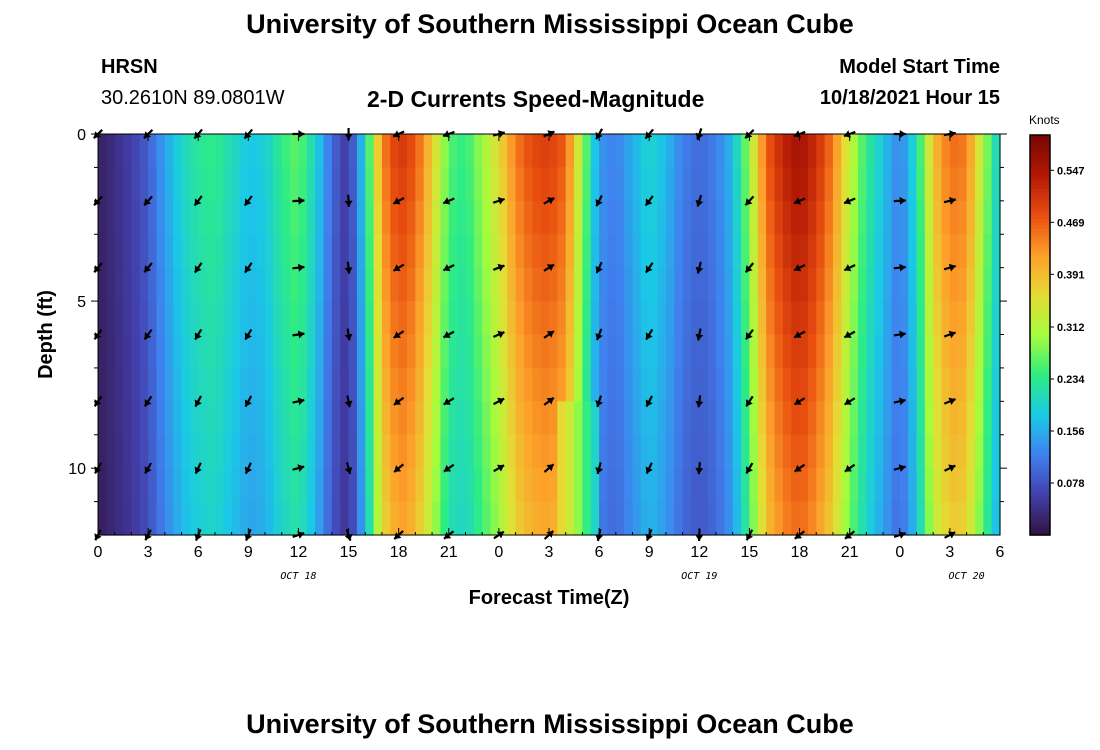  I want to click on x-tick-label: 6, so click(599, 552).